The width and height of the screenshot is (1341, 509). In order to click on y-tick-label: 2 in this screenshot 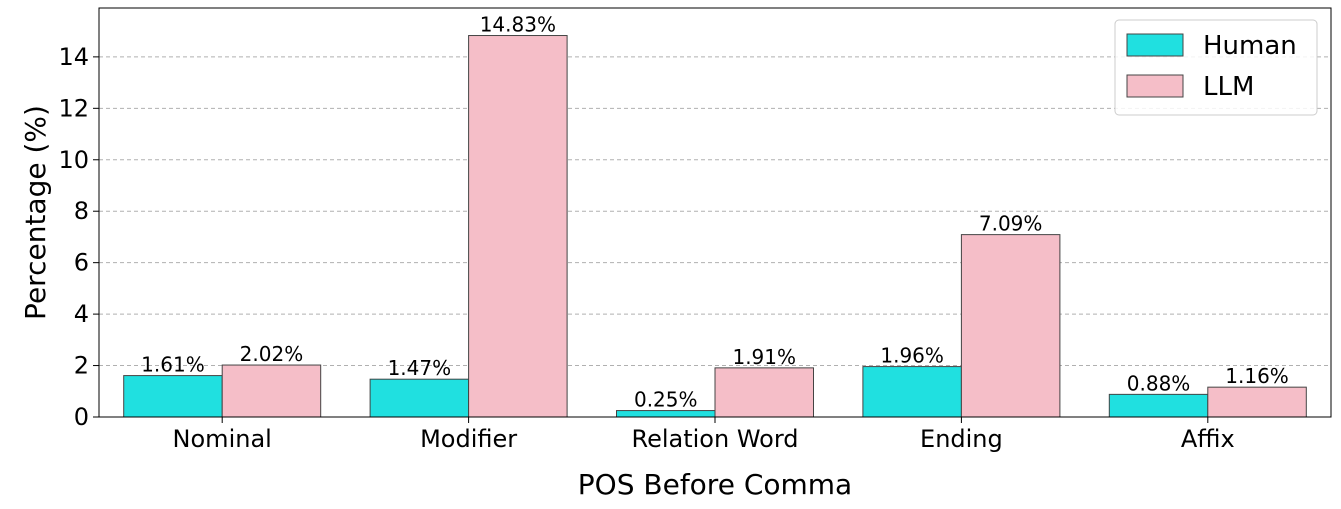, I will do `click(81, 366)`.